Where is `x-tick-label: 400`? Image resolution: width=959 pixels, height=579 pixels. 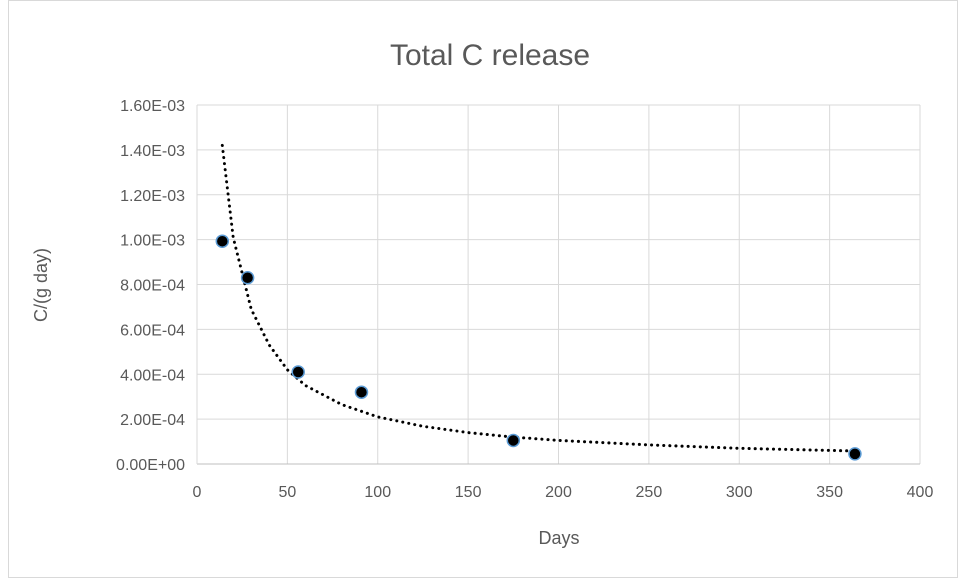 x-tick-label: 400 is located at coordinates (920, 492).